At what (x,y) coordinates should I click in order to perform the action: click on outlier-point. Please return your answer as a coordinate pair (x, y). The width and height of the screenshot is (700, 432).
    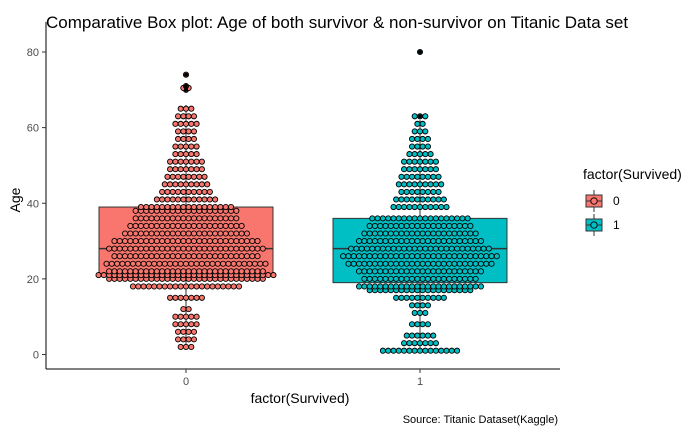
    Looking at the image, I should click on (420, 116).